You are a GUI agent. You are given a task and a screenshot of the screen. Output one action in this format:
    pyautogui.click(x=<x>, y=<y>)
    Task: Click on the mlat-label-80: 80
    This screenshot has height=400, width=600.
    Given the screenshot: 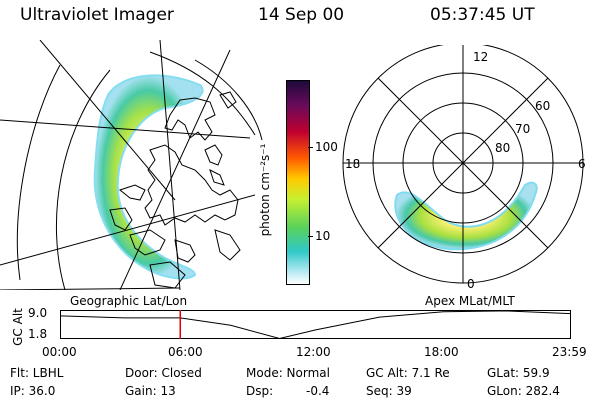 What is the action you would take?
    pyautogui.click(x=502, y=148)
    